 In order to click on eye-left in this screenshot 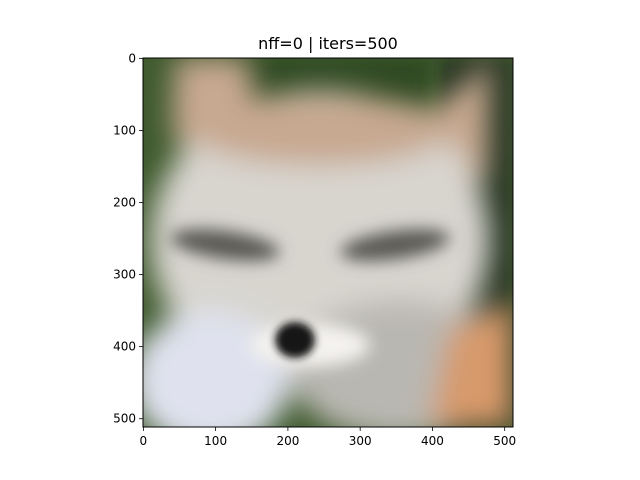, I will do `click(225, 245)`.